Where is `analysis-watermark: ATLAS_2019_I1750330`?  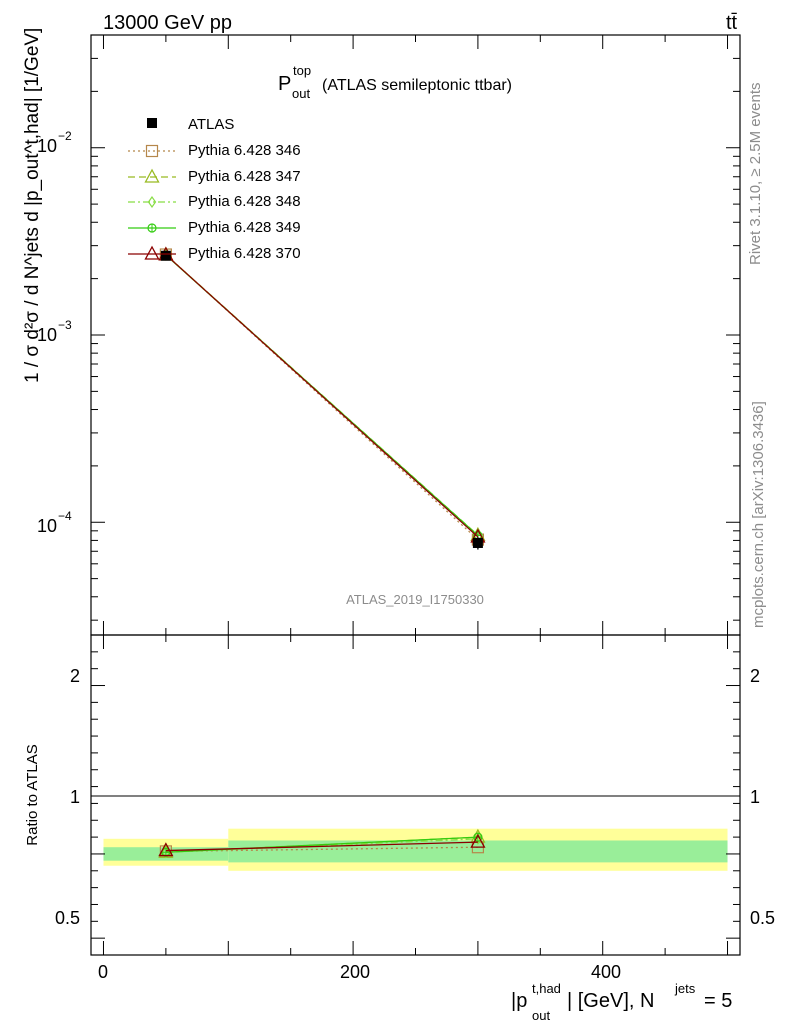 analysis-watermark: ATLAS_2019_I1750330 is located at coordinates (415, 599).